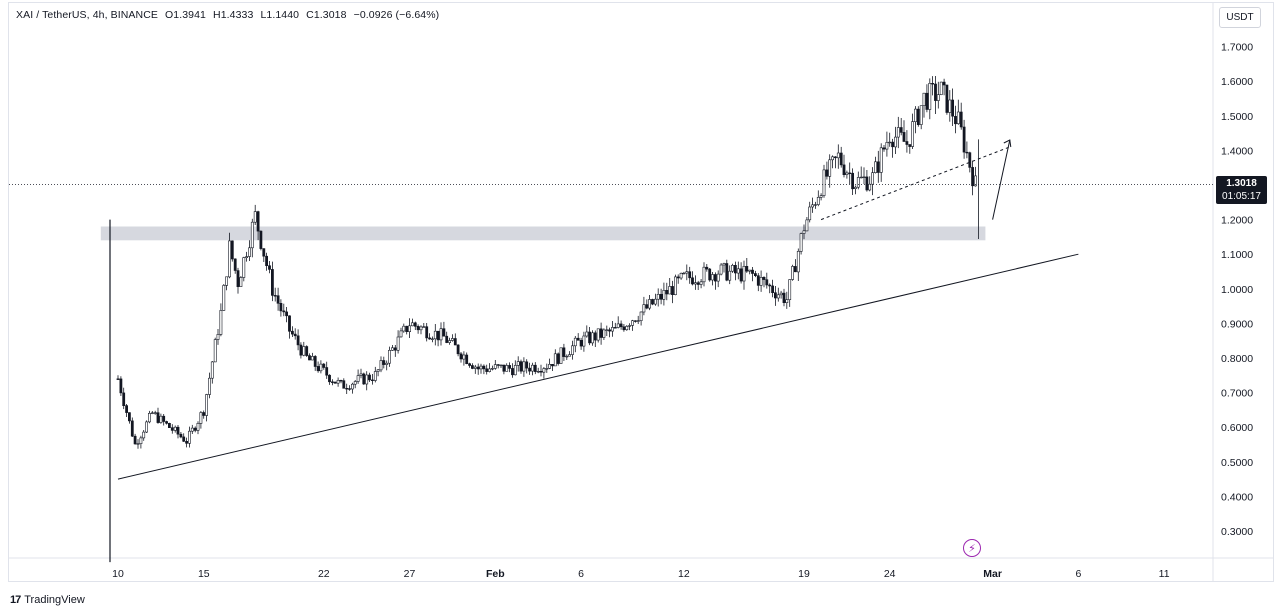 The width and height of the screenshot is (1280, 616). I want to click on lightning-icon: ⚡, so click(972, 548).